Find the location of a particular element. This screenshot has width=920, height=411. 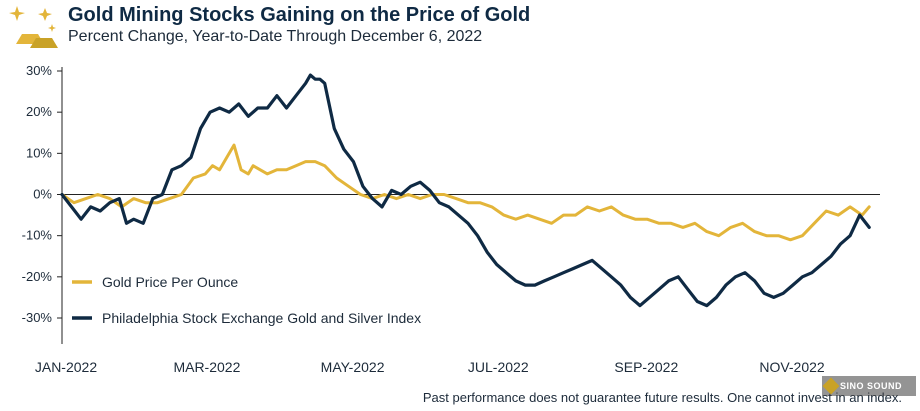

y-tick-label: -20% is located at coordinates (37, 276).